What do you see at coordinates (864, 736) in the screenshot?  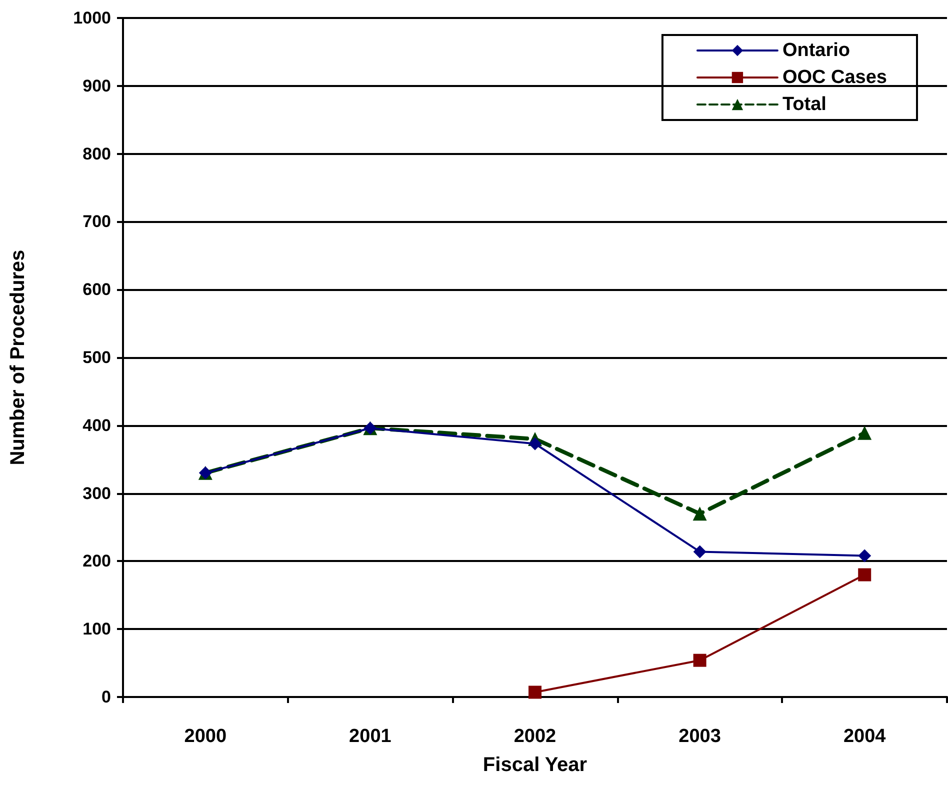 I see `x-tick-label: 2004` at bounding box center [864, 736].